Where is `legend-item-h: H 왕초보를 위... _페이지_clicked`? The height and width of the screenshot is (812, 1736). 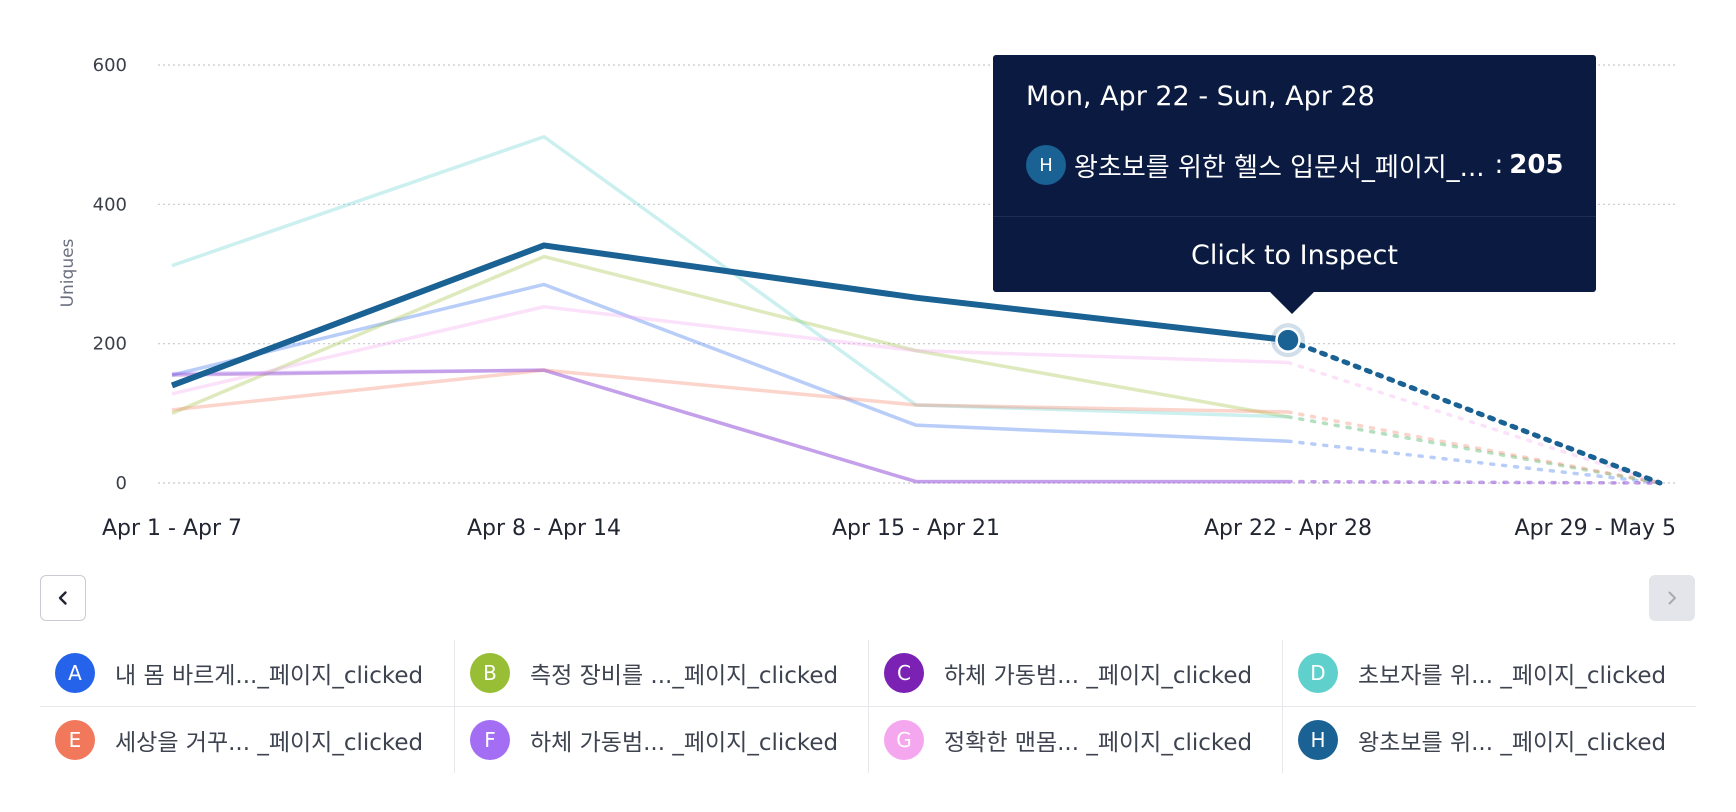
legend-item-h: H 왕초보를 위... _페이지_clicked is located at coordinates (1489, 740).